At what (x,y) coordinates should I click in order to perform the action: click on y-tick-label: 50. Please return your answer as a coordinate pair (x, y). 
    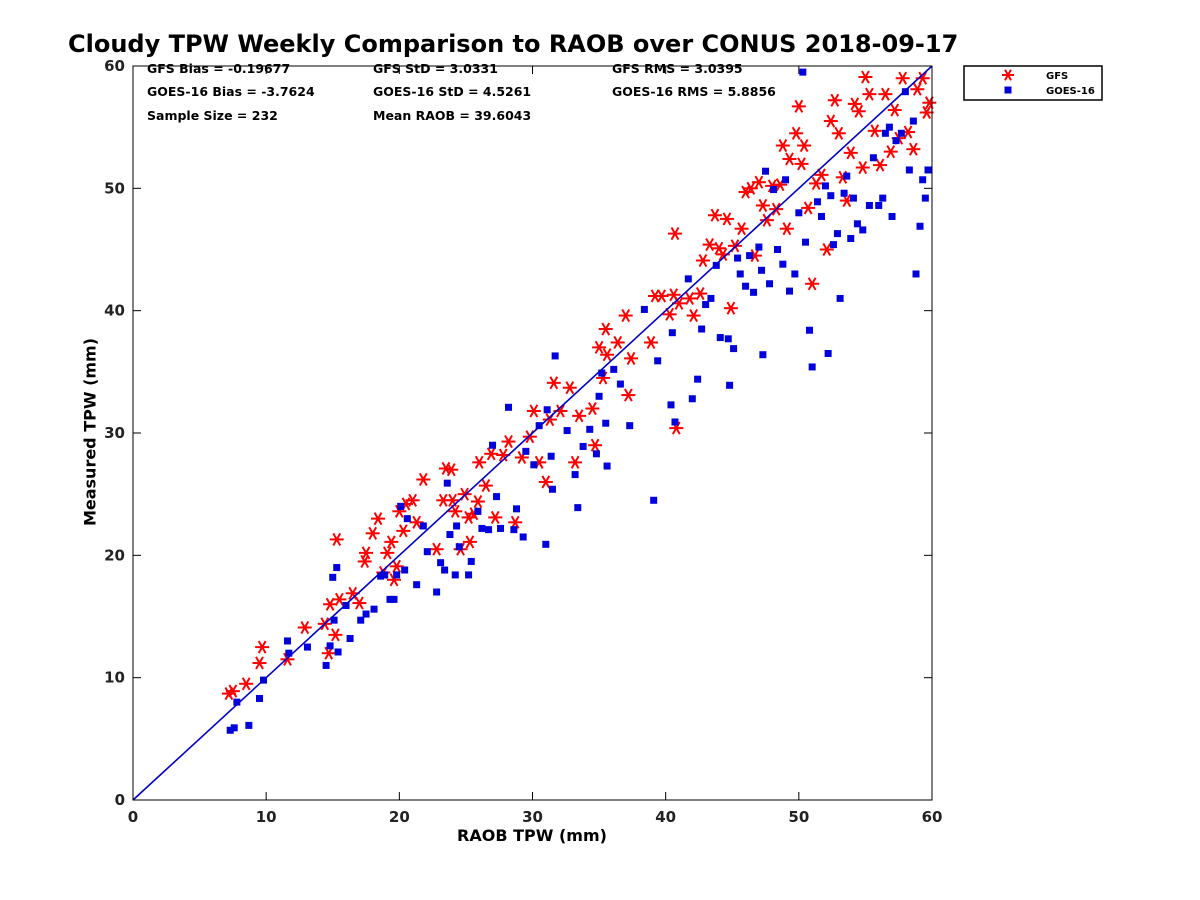
    Looking at the image, I should click on (114, 188).